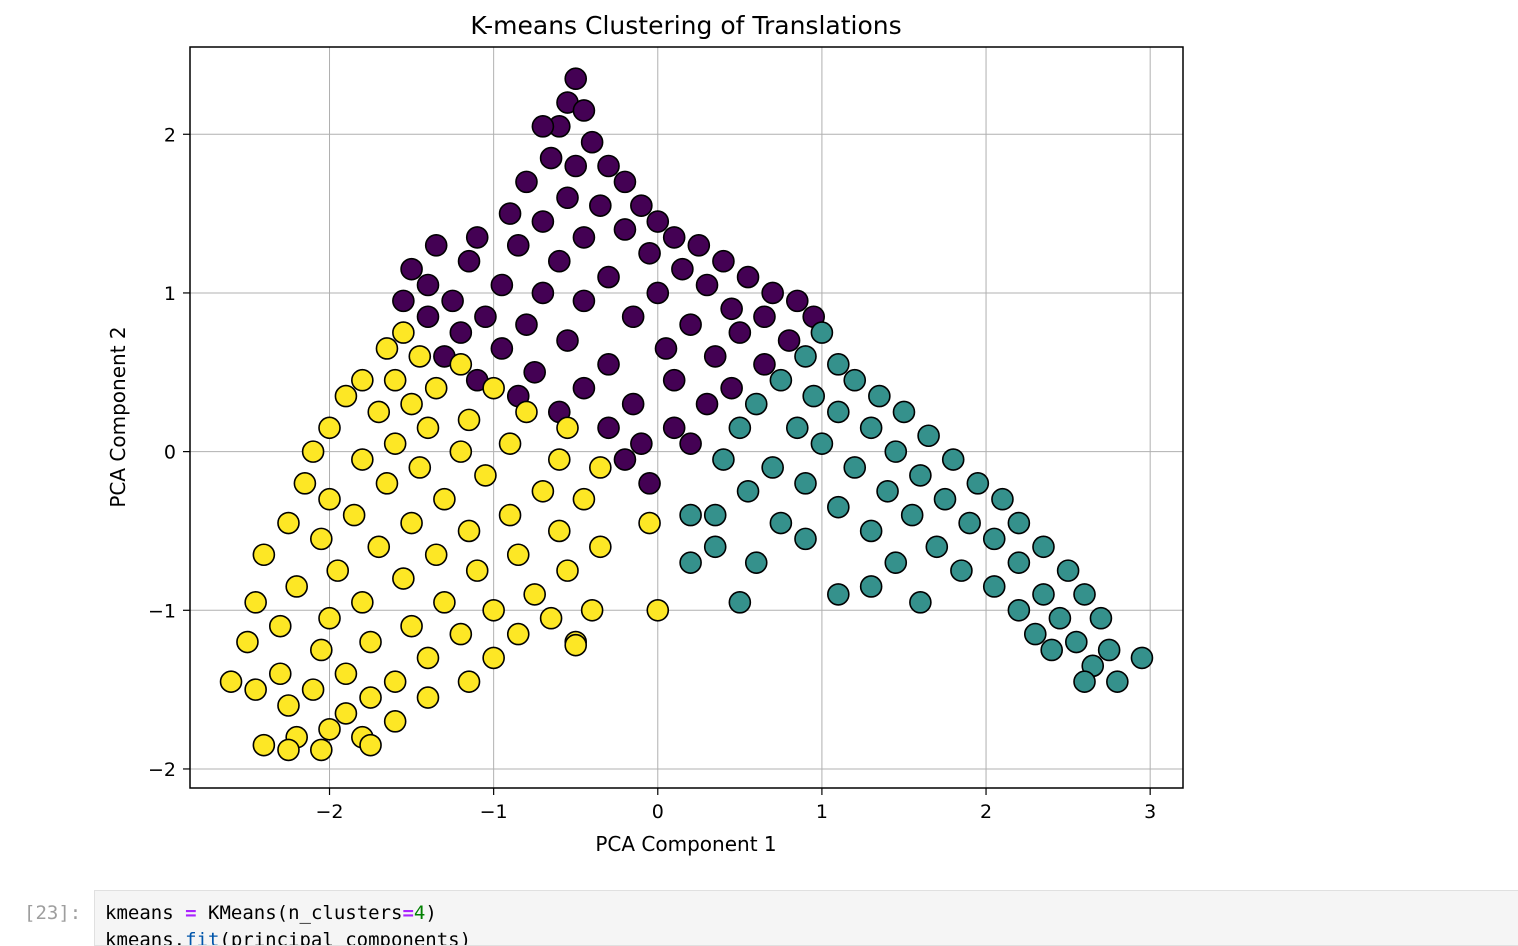 The width and height of the screenshot is (1518, 946). Describe the element at coordinates (288, 937) in the screenshot. I see `code-line-2: kmeans.fit(principal_components)` at that location.